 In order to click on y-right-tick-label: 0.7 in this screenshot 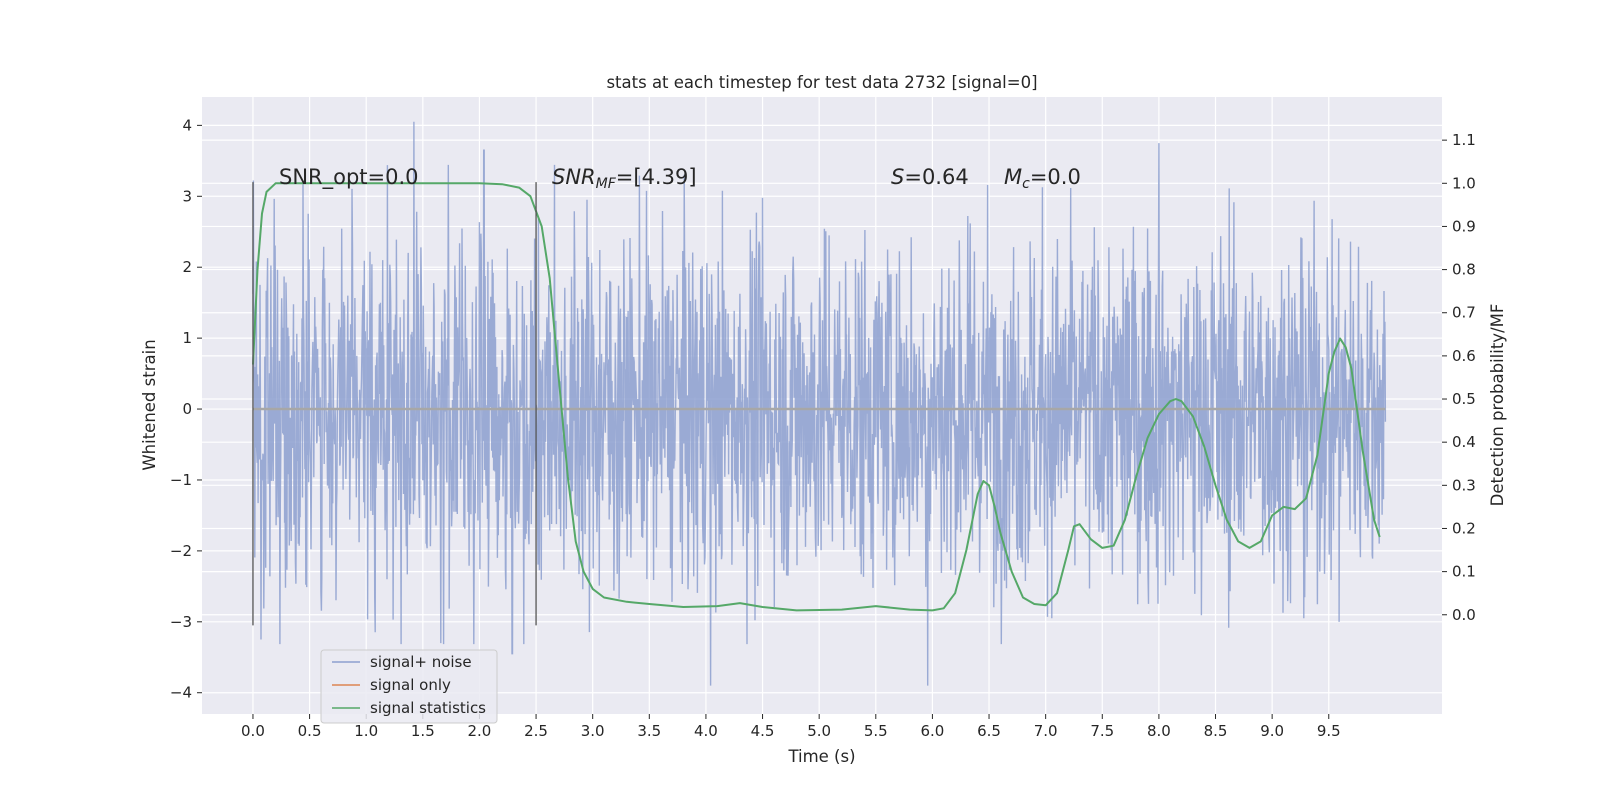, I will do `click(1464, 313)`.